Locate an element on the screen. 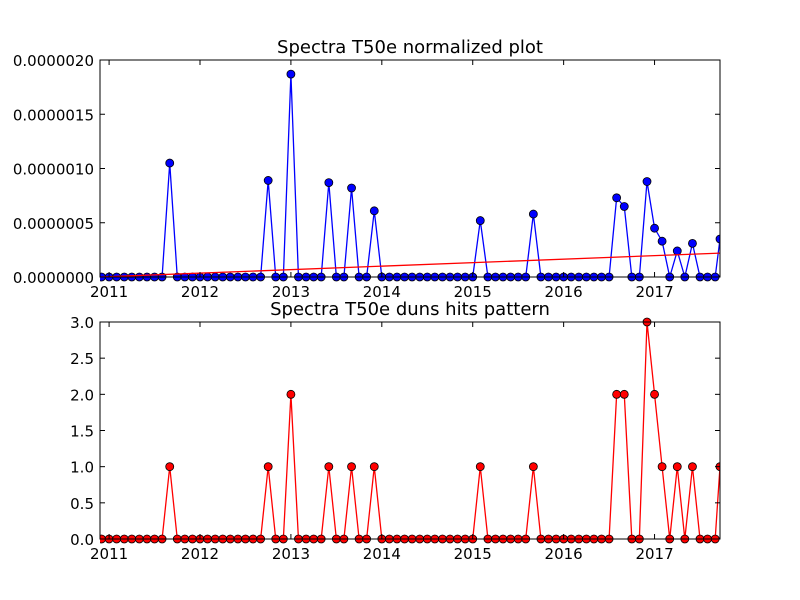  bottom-x-tick-label: 2014 is located at coordinates (382, 554).